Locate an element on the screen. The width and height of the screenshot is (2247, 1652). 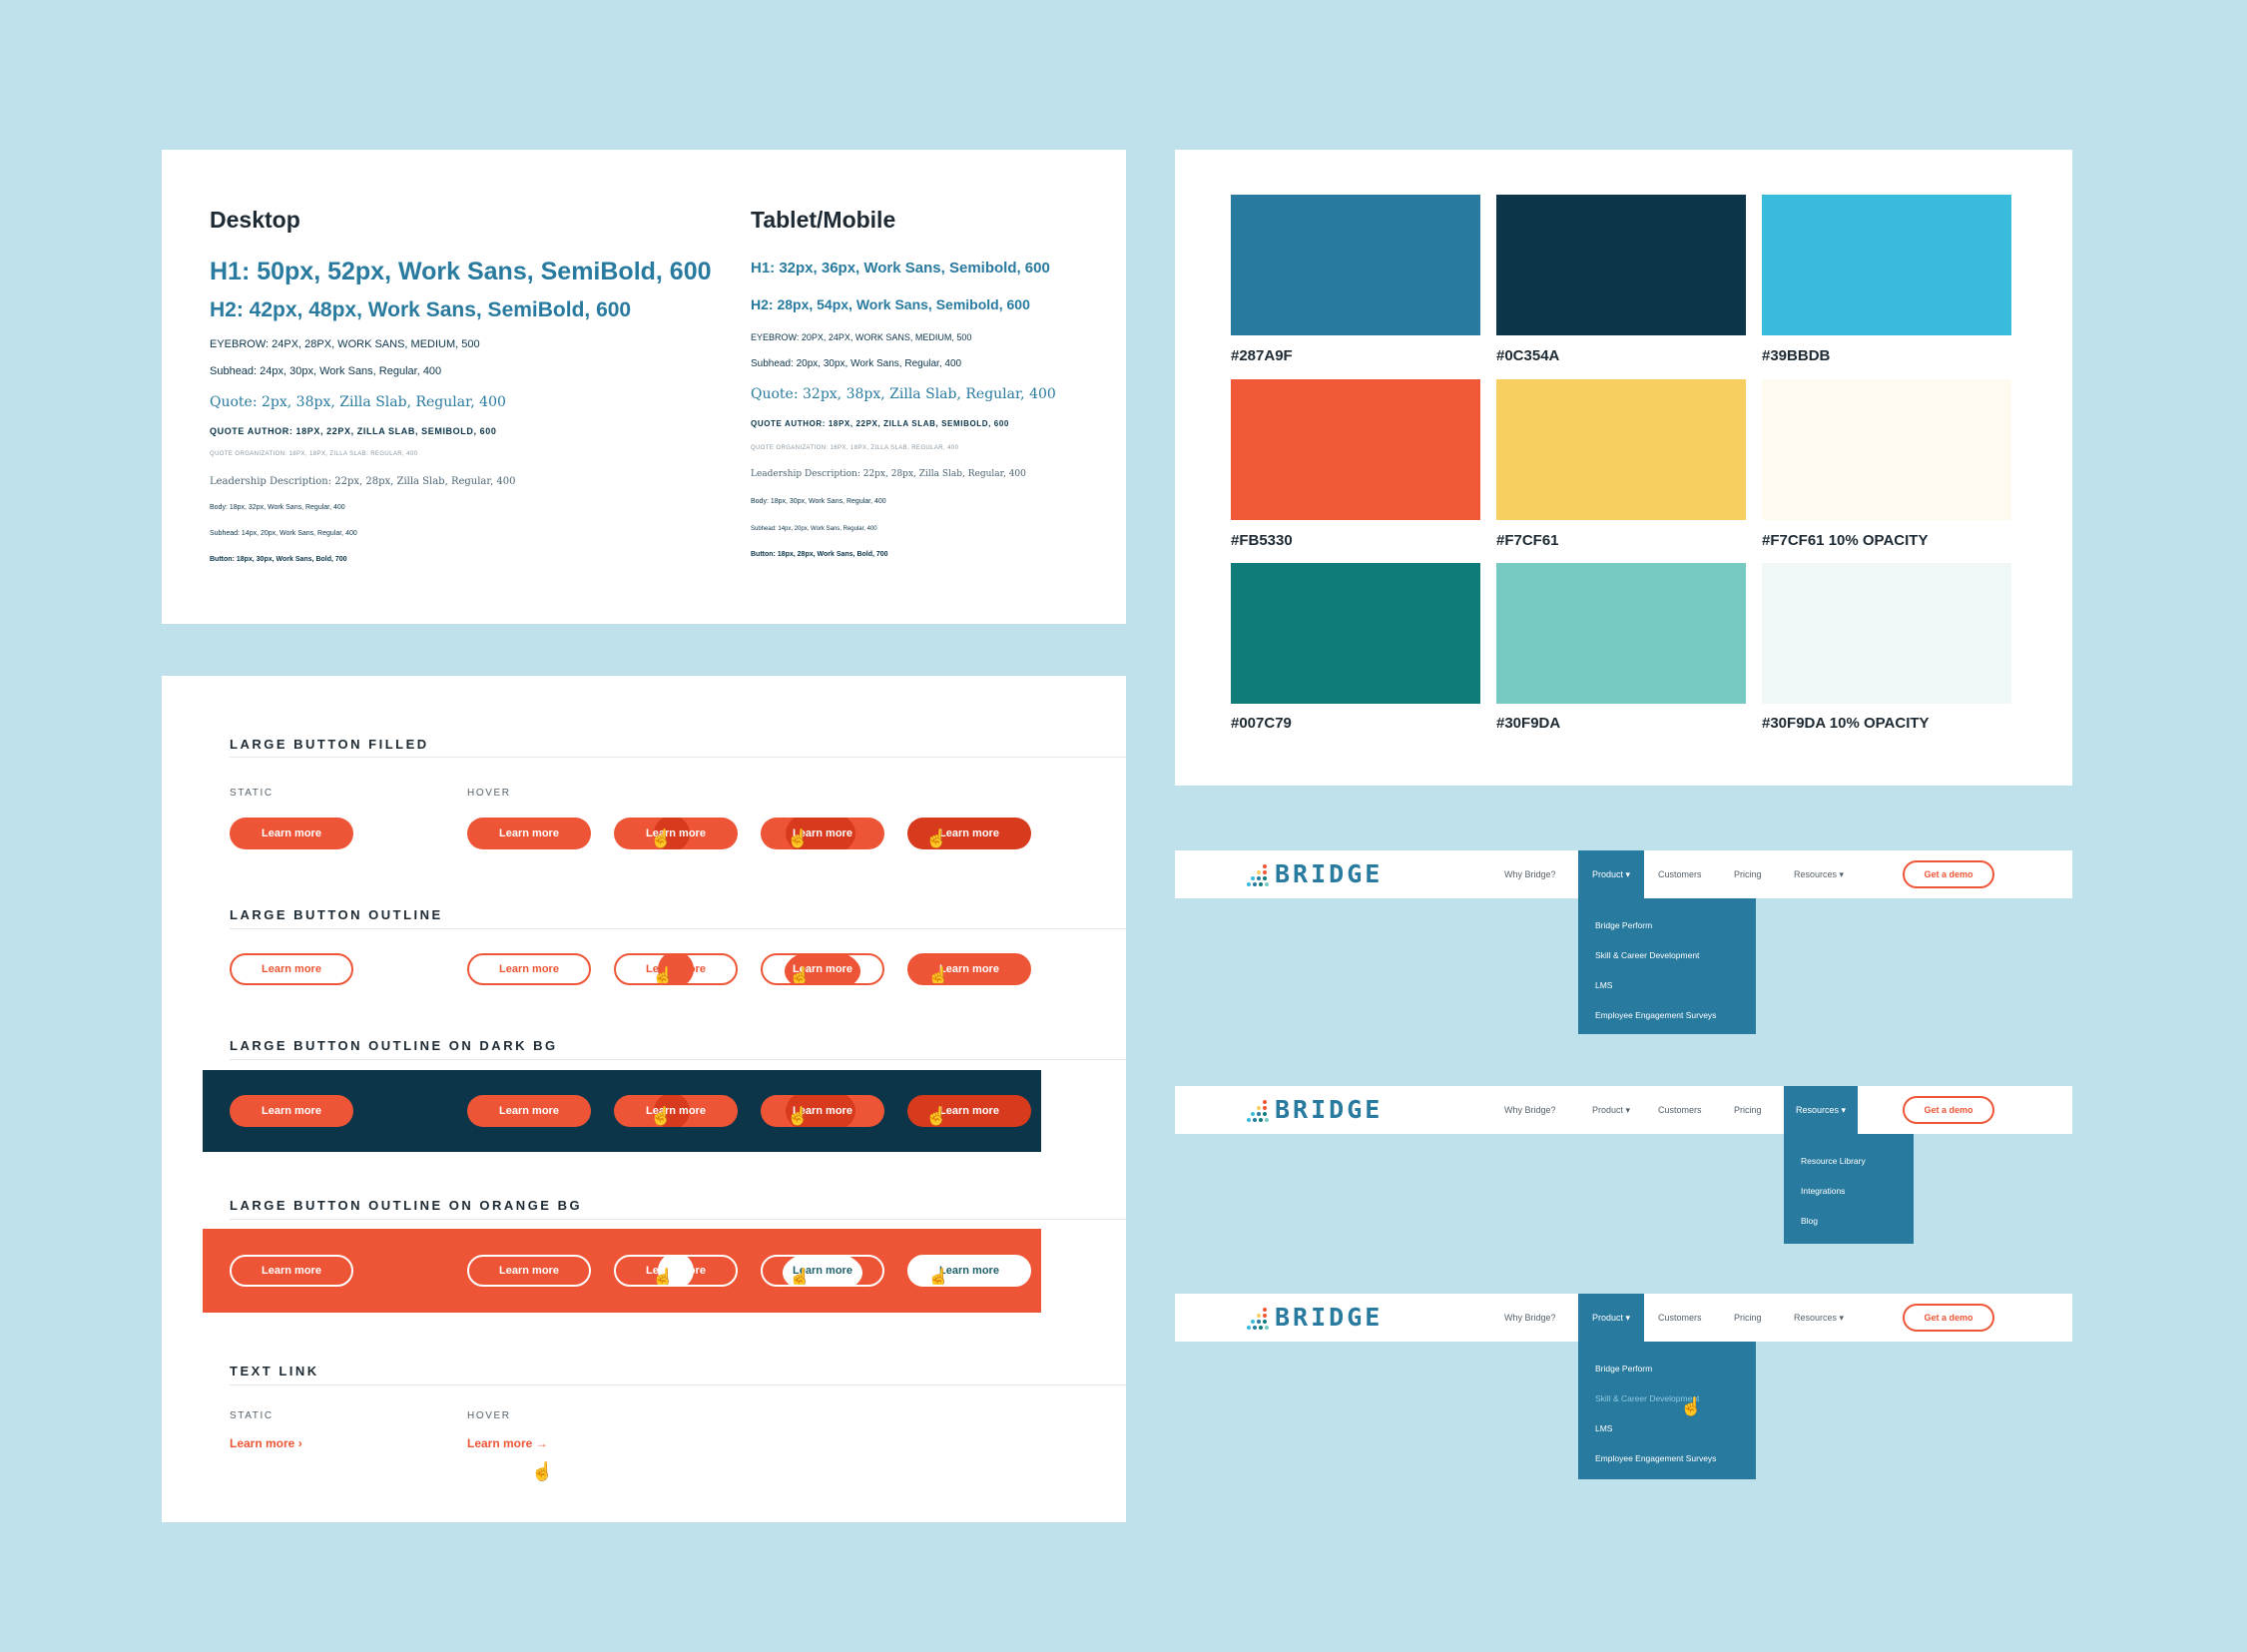
desktop-heading: Desktop is located at coordinates (255, 220).